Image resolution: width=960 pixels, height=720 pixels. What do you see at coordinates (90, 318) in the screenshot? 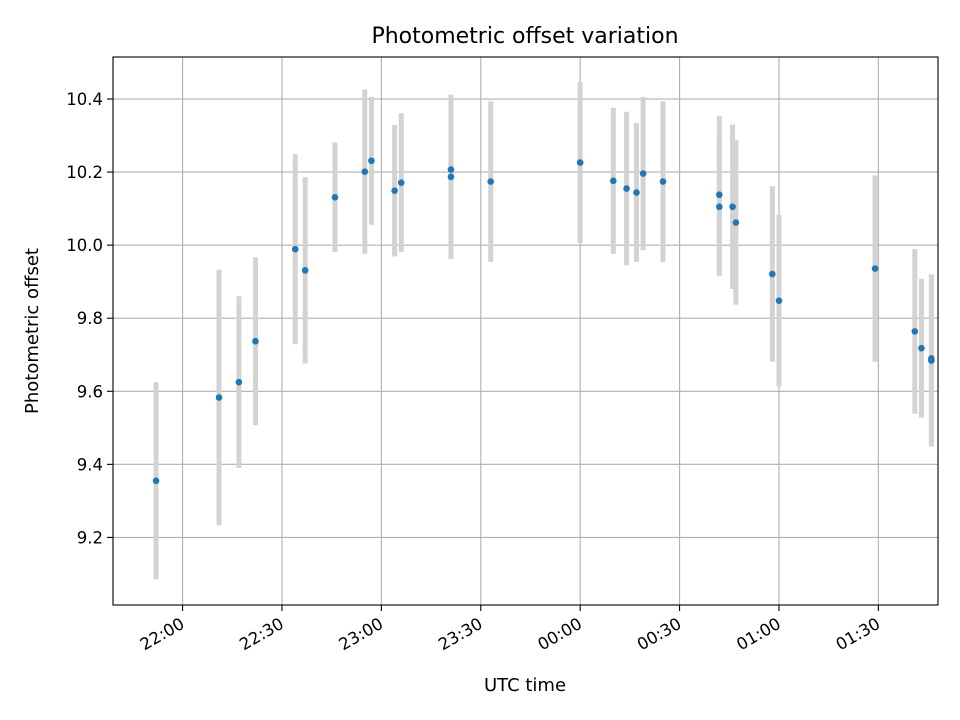
I see `y-tick-label: 9.8` at bounding box center [90, 318].